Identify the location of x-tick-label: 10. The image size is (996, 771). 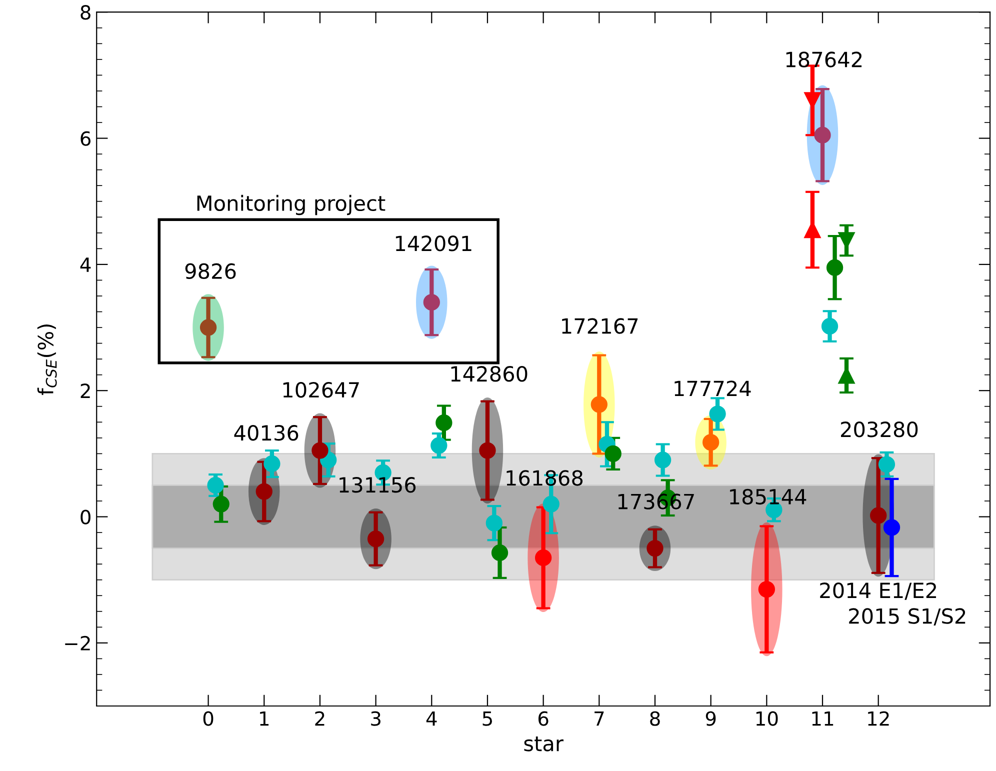
(767, 718).